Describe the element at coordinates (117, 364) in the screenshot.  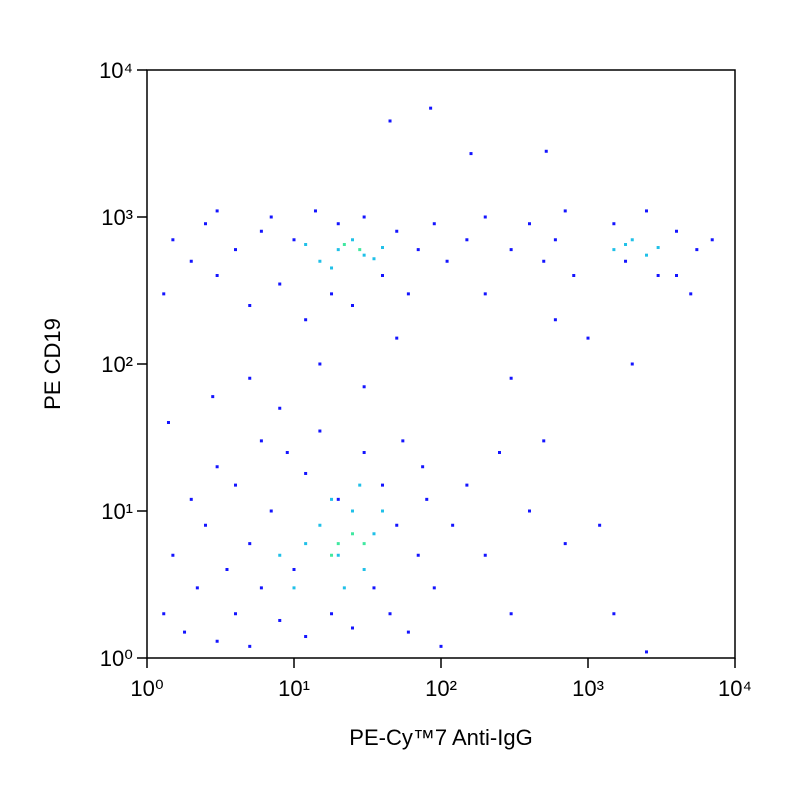
I see `y-tick-label: 10²` at that location.